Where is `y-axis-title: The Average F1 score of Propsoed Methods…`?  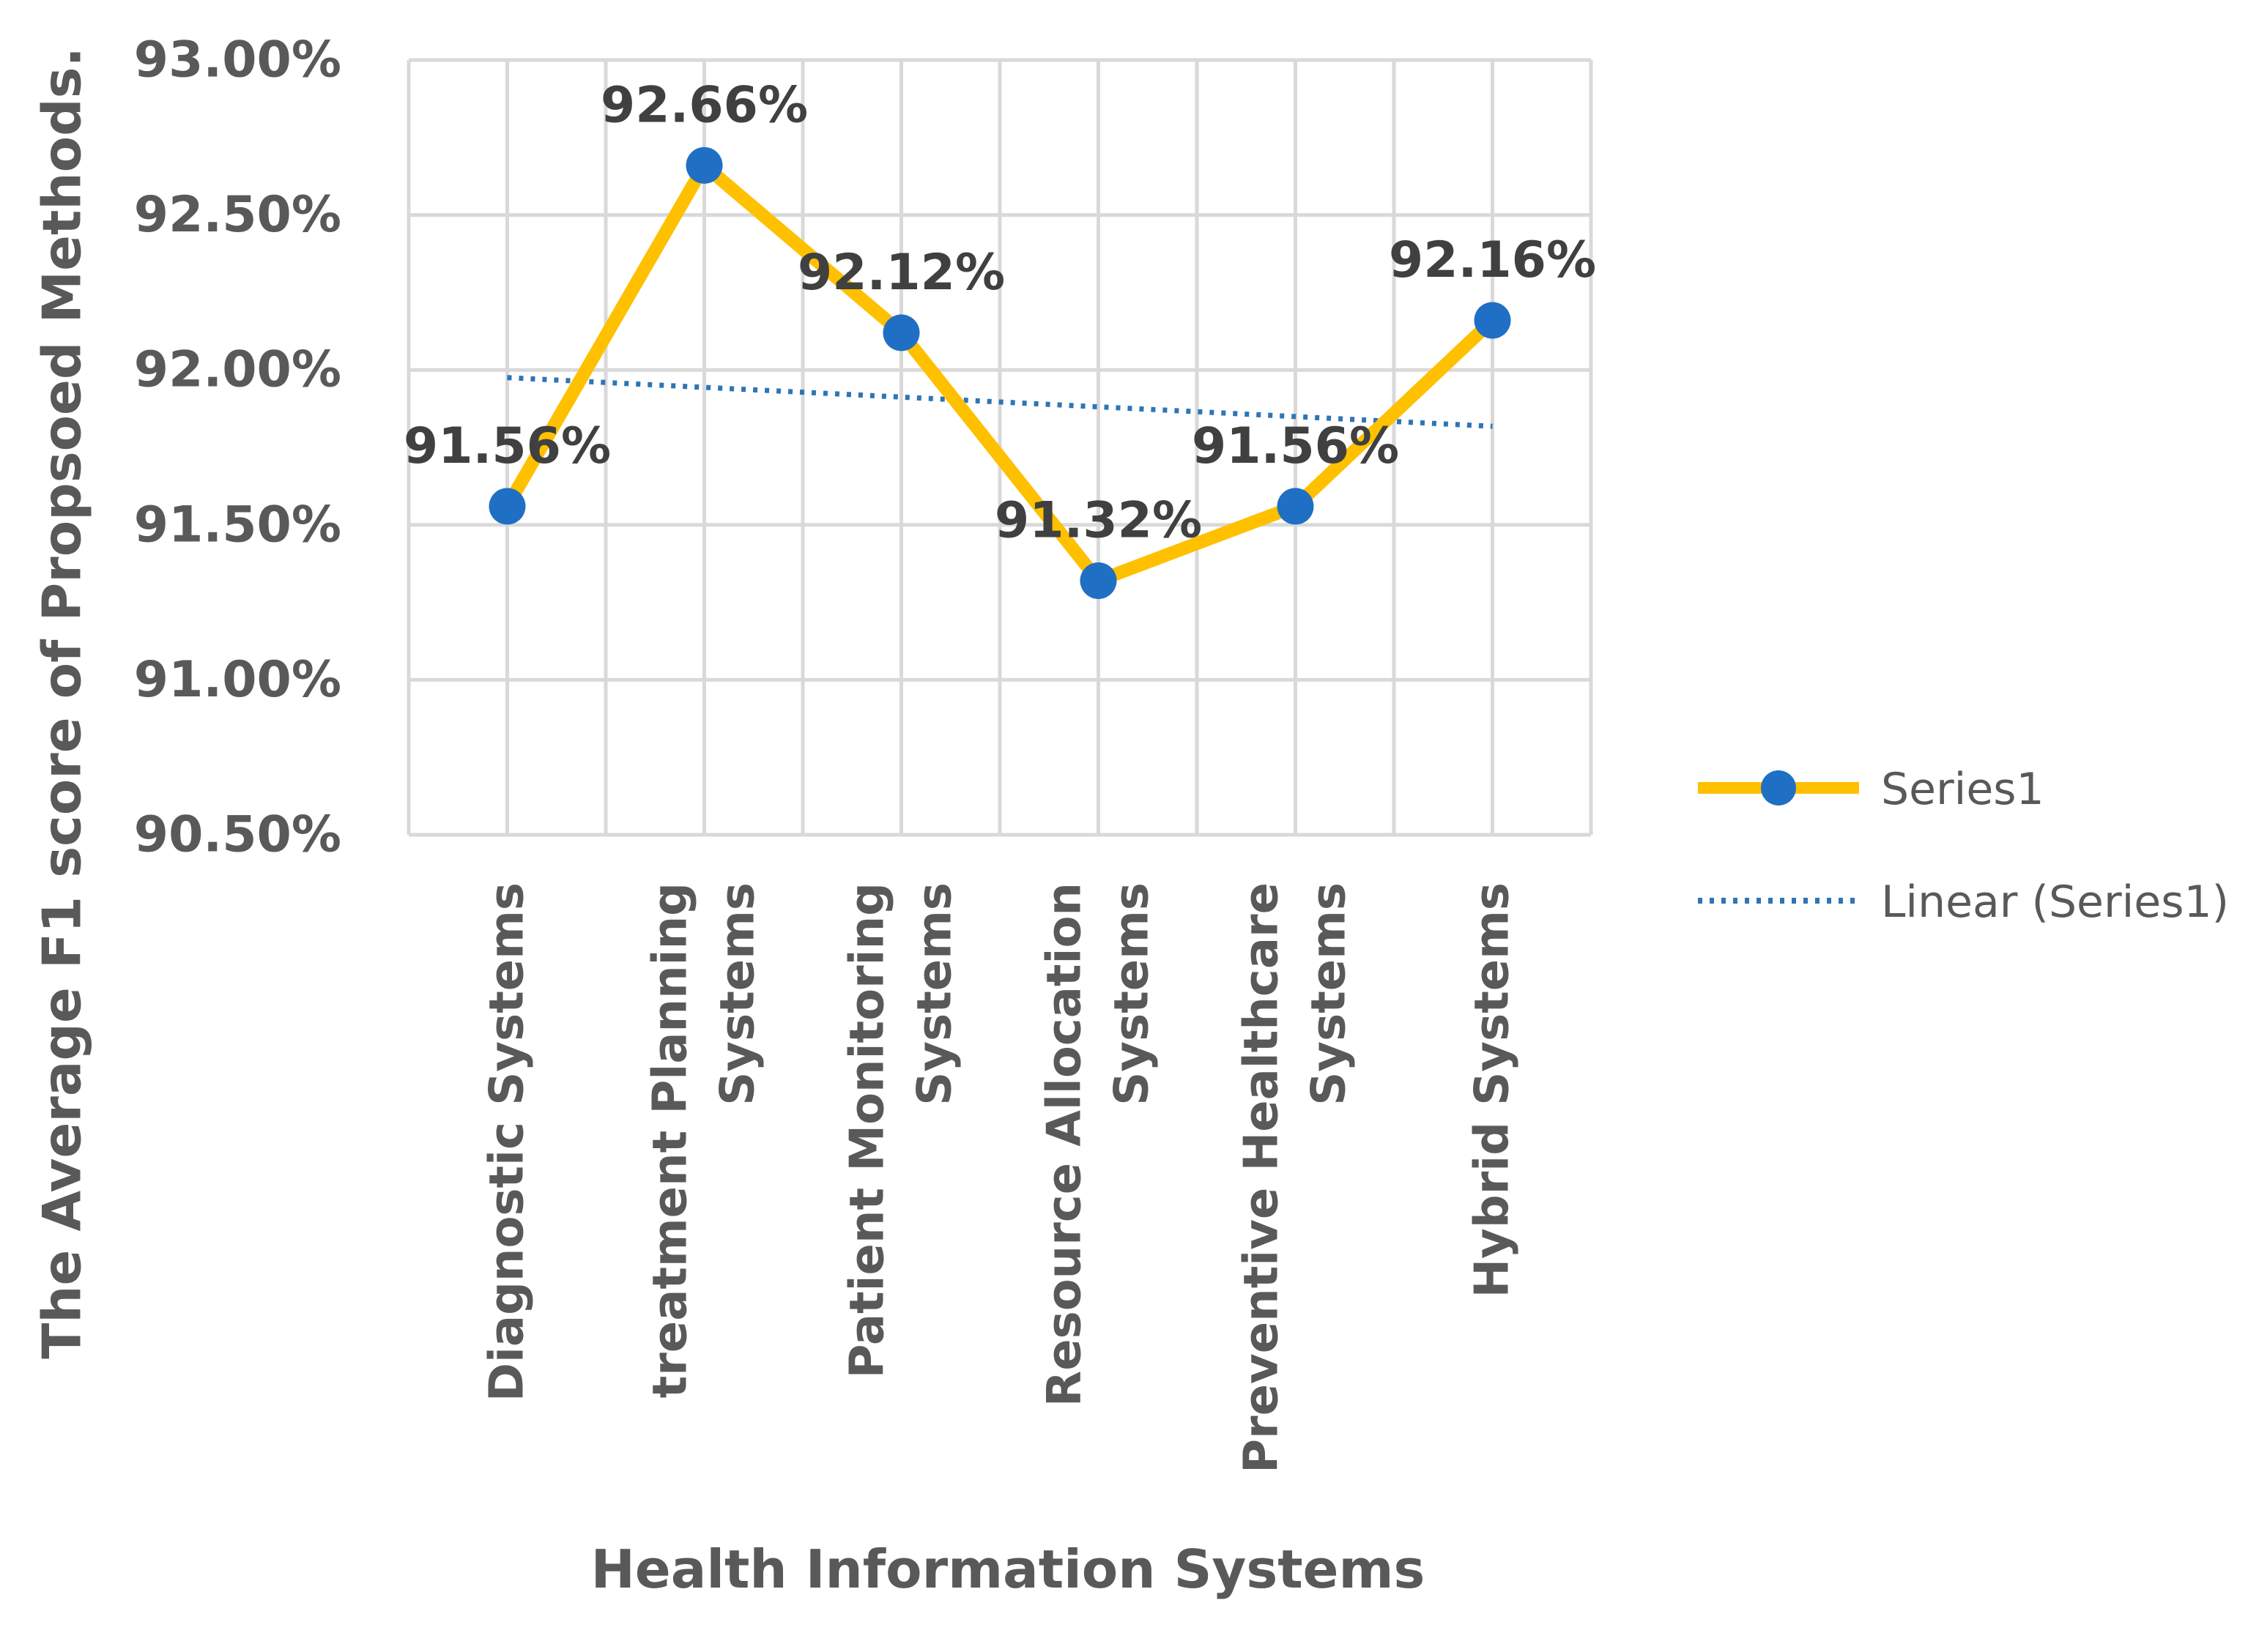 y-axis-title: The Average F1 score of Propsoed Methods… is located at coordinates (62, 703).